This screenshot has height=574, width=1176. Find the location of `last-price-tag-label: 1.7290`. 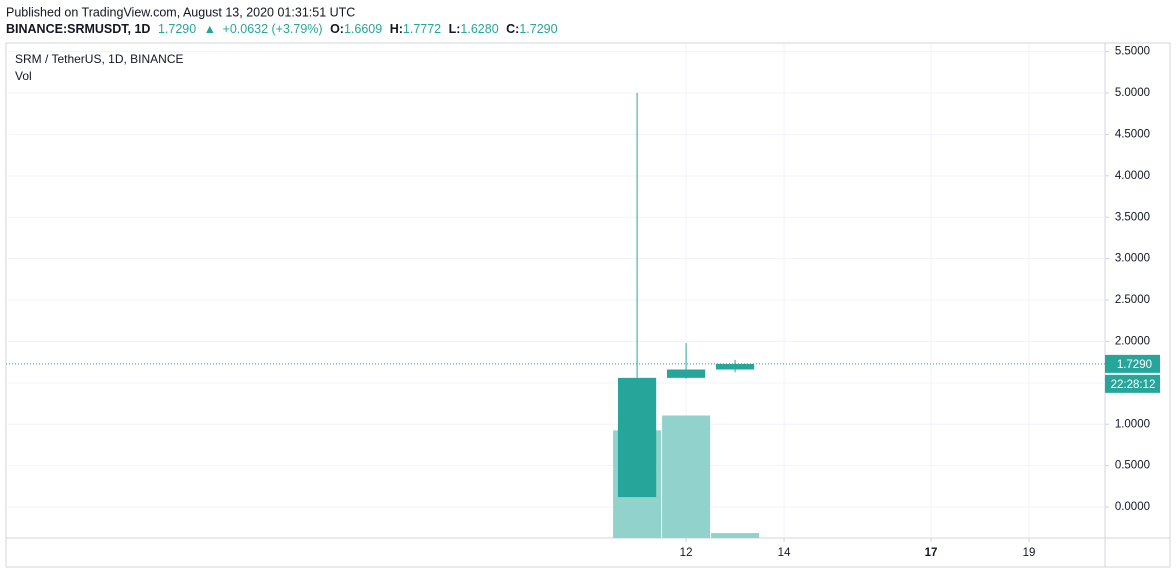

last-price-tag-label: 1.7290 is located at coordinates (1134, 365).